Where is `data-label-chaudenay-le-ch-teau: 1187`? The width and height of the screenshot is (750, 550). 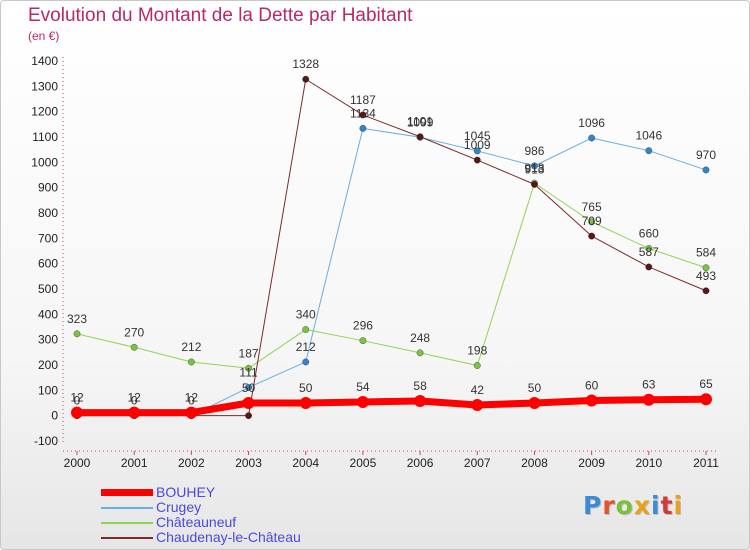
data-label-chaudenay-le-ch-teau: 1187 is located at coordinates (363, 100).